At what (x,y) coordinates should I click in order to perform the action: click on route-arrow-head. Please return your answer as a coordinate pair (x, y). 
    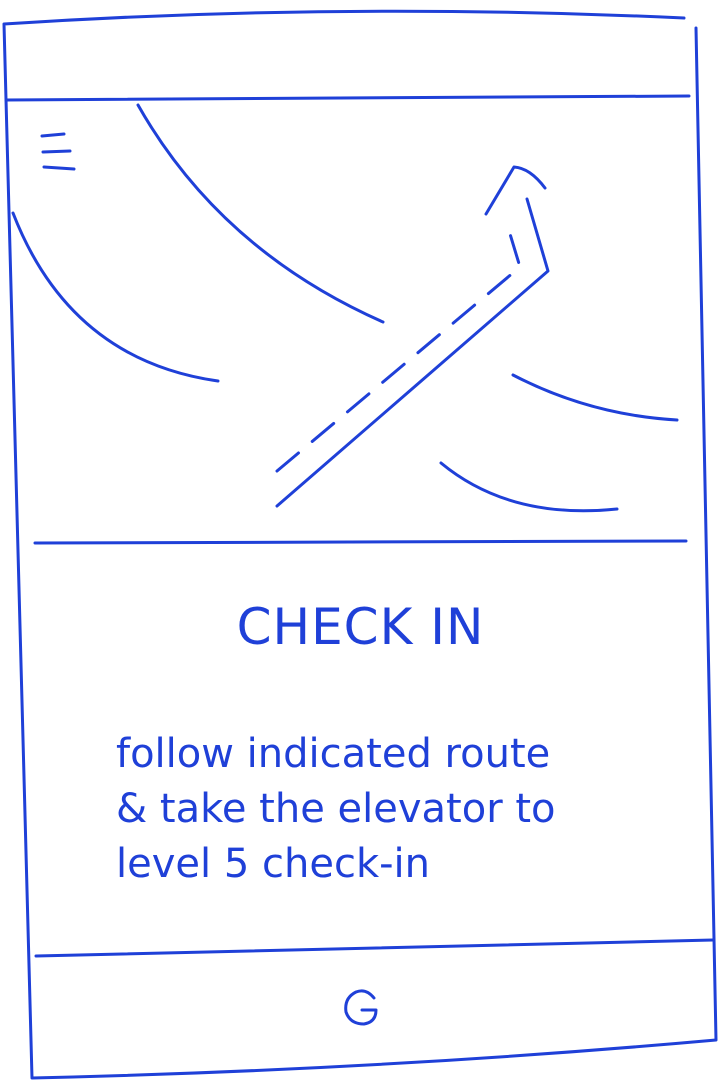
    Looking at the image, I should click on (515, 190).